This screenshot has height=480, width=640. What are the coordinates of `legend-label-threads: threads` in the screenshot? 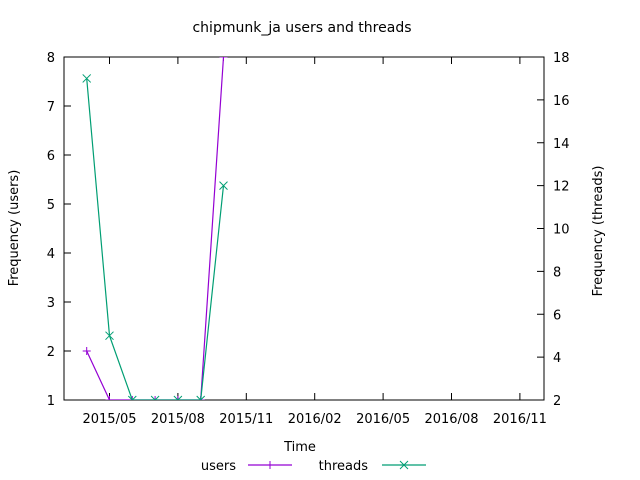 It's located at (344, 466).